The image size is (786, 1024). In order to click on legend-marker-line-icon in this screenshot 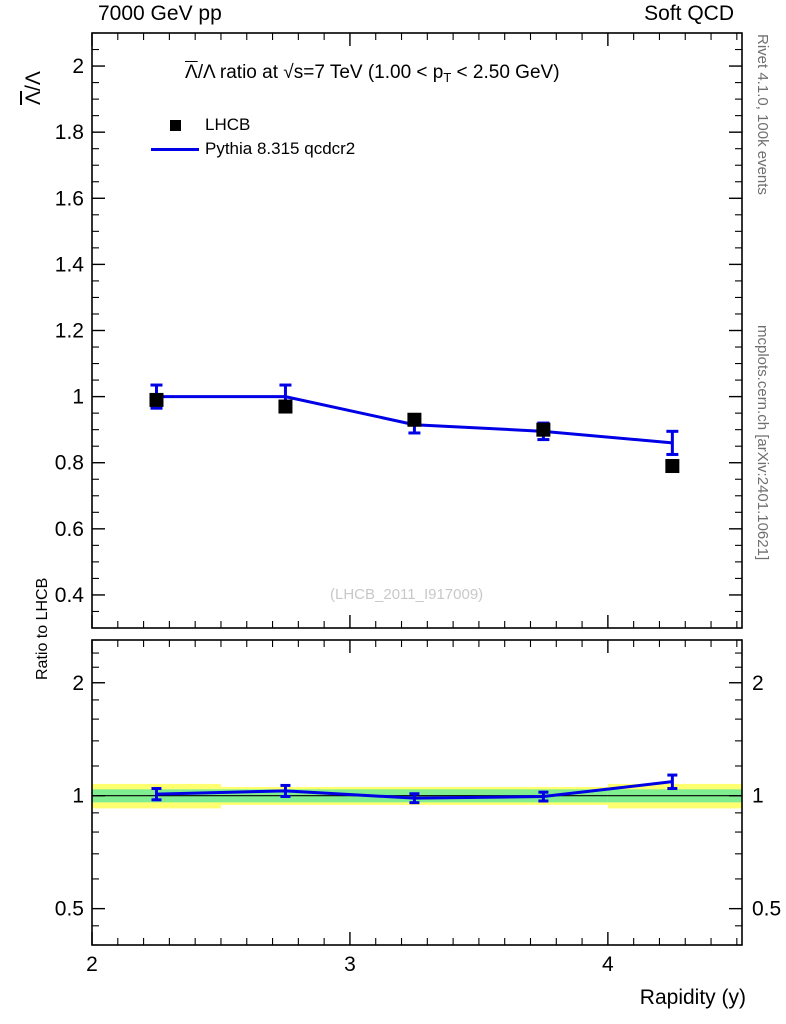, I will do `click(175, 149)`.